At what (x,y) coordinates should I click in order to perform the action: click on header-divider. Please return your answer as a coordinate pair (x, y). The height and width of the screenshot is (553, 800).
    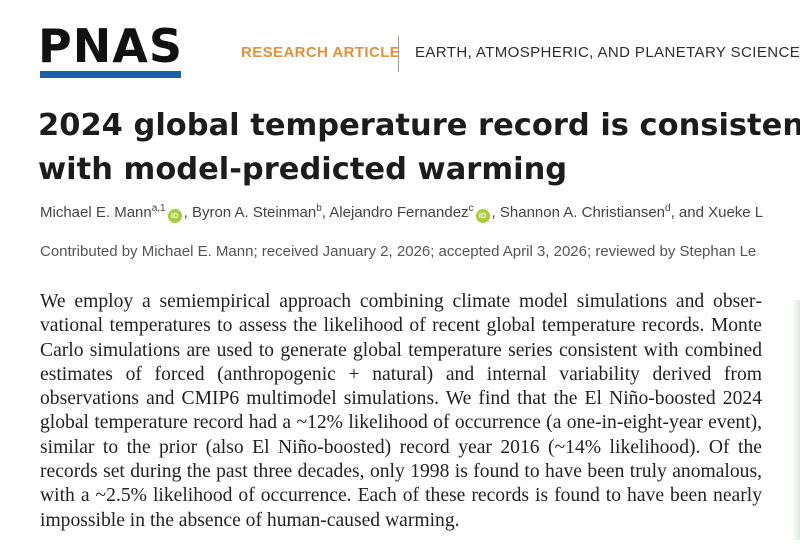
    Looking at the image, I should click on (398, 54).